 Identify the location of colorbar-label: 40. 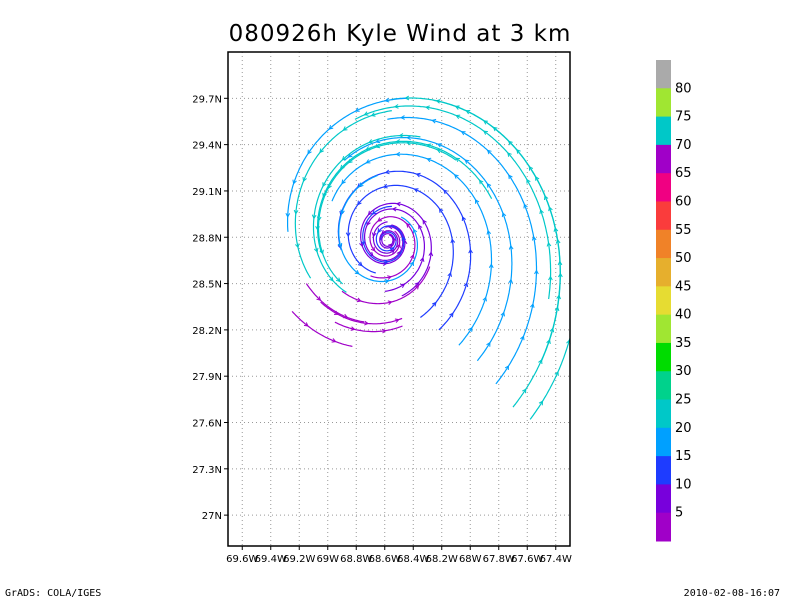
(683, 315).